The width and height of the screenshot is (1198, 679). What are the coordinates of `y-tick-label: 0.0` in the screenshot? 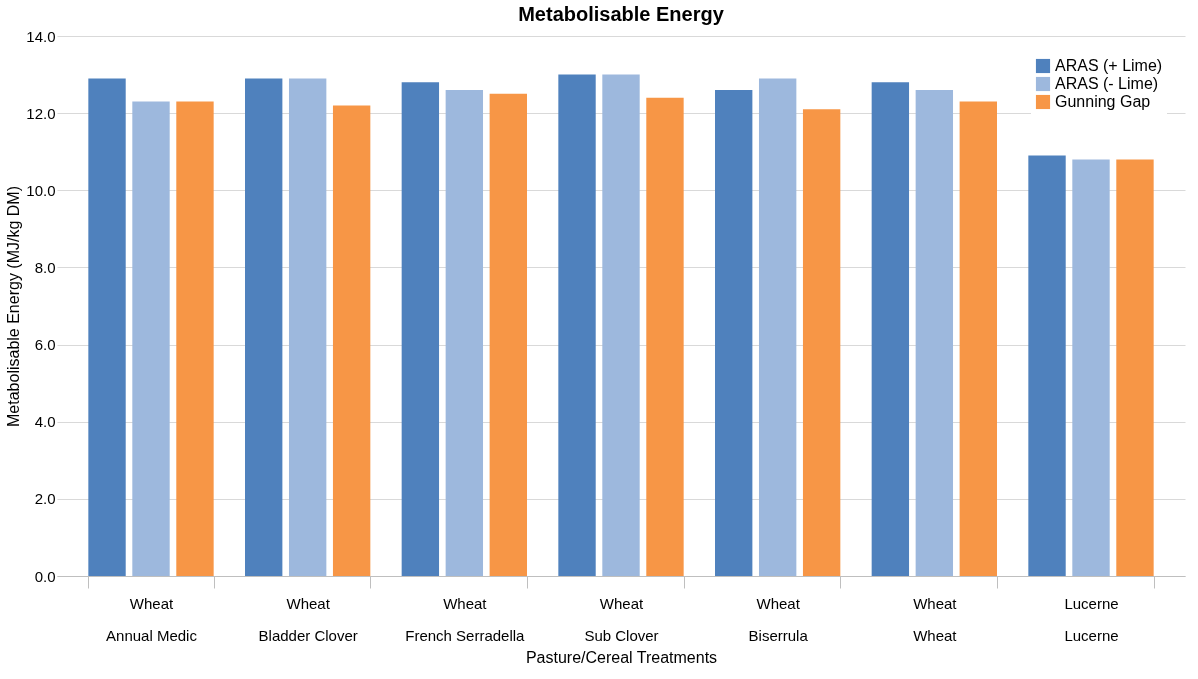 It's located at (45, 576).